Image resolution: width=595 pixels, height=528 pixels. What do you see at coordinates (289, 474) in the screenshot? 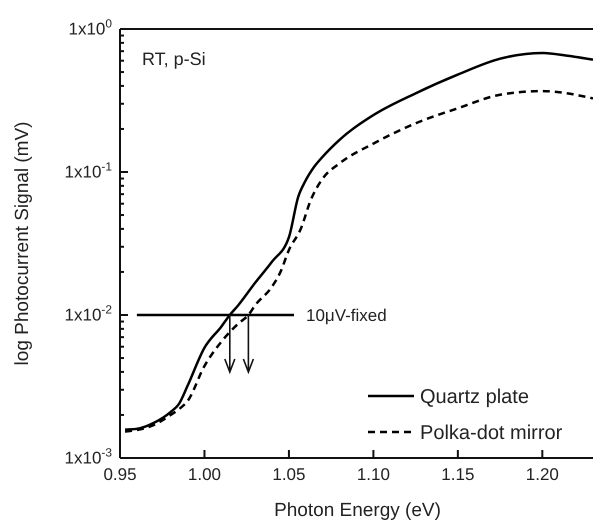
I see `x-tick-label: 1.05` at bounding box center [289, 474].